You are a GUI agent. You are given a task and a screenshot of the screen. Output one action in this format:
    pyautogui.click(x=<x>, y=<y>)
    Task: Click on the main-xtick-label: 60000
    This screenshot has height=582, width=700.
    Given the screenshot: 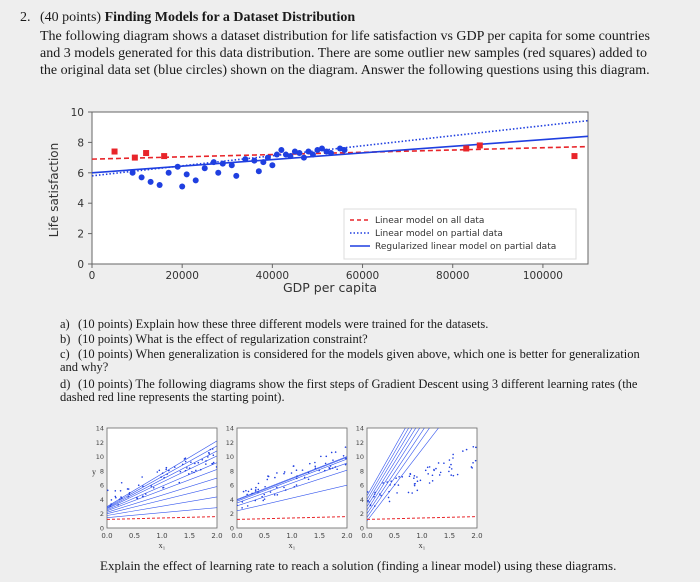 What is the action you would take?
    pyautogui.click(x=362, y=276)
    